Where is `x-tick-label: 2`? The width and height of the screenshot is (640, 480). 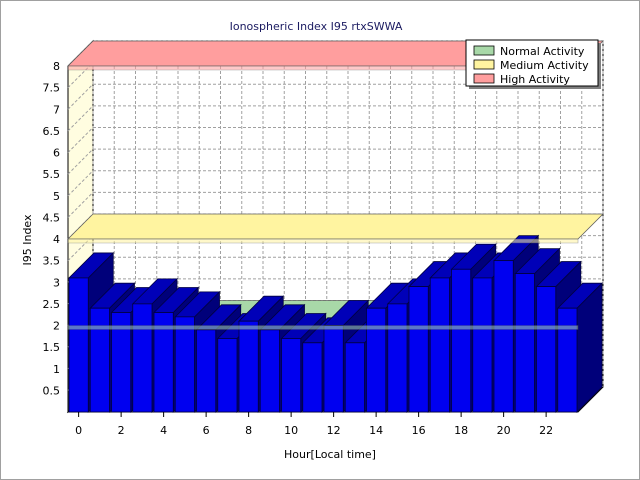 x-tick-label: 2 is located at coordinates (121, 430).